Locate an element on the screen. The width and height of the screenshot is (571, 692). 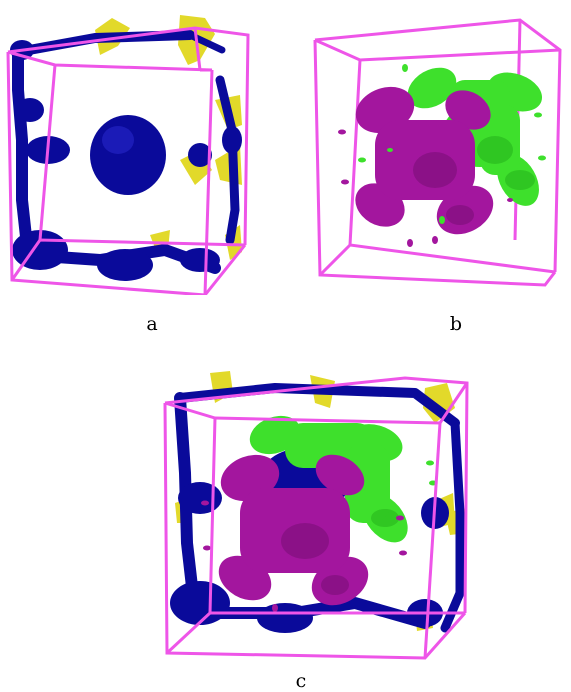
caption-c: c is located at coordinates (301, 681).